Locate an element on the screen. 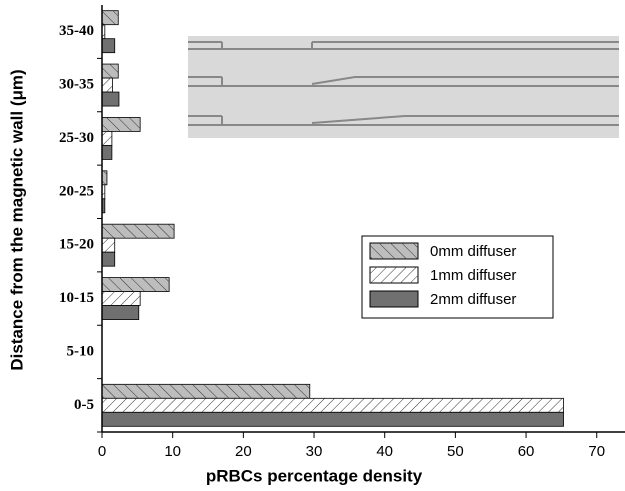 The image size is (625, 491). x-tick-label: 10 is located at coordinates (172, 451).